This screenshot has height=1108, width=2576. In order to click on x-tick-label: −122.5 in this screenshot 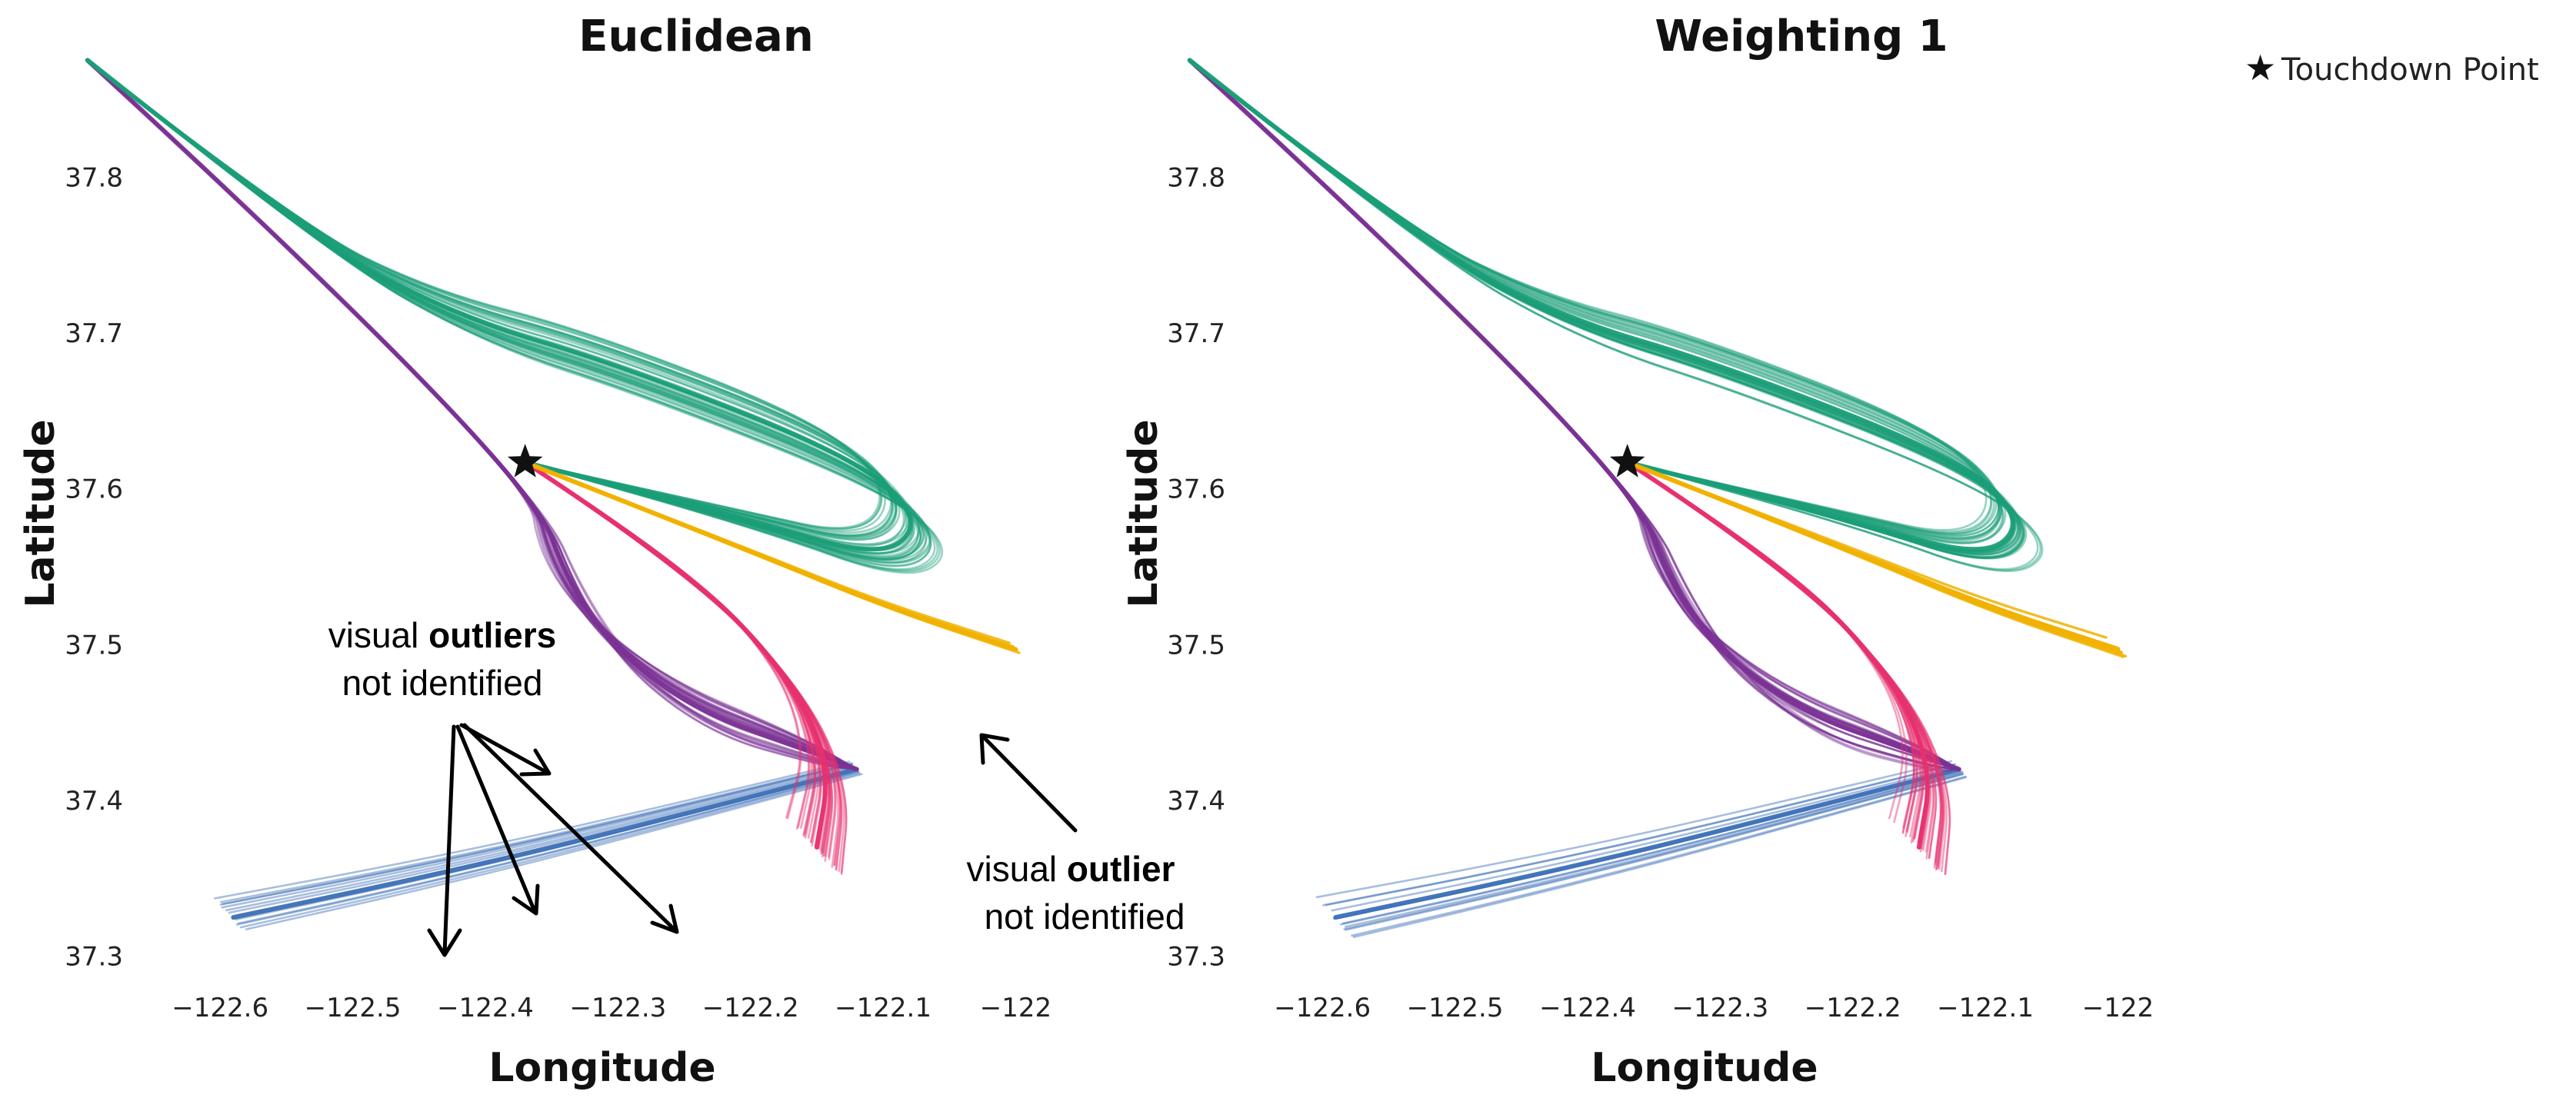, I will do `click(1455, 1008)`.